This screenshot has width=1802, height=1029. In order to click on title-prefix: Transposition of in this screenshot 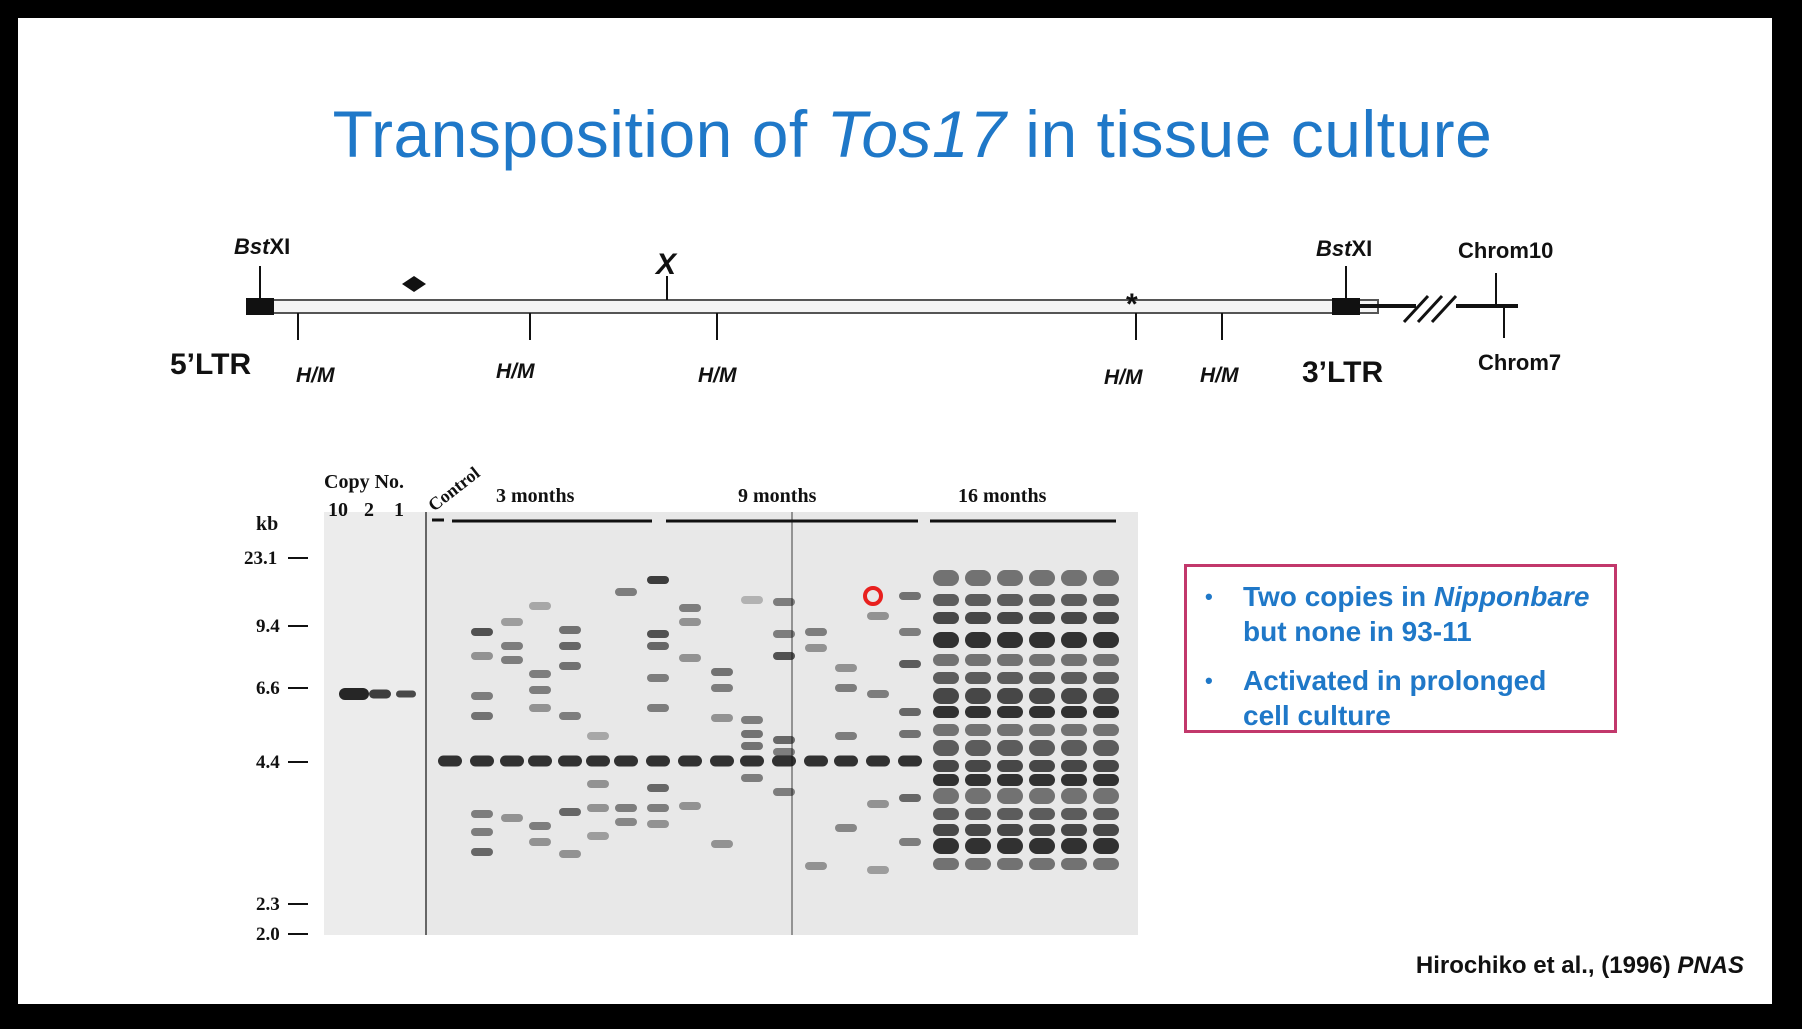, I will do `click(579, 134)`.